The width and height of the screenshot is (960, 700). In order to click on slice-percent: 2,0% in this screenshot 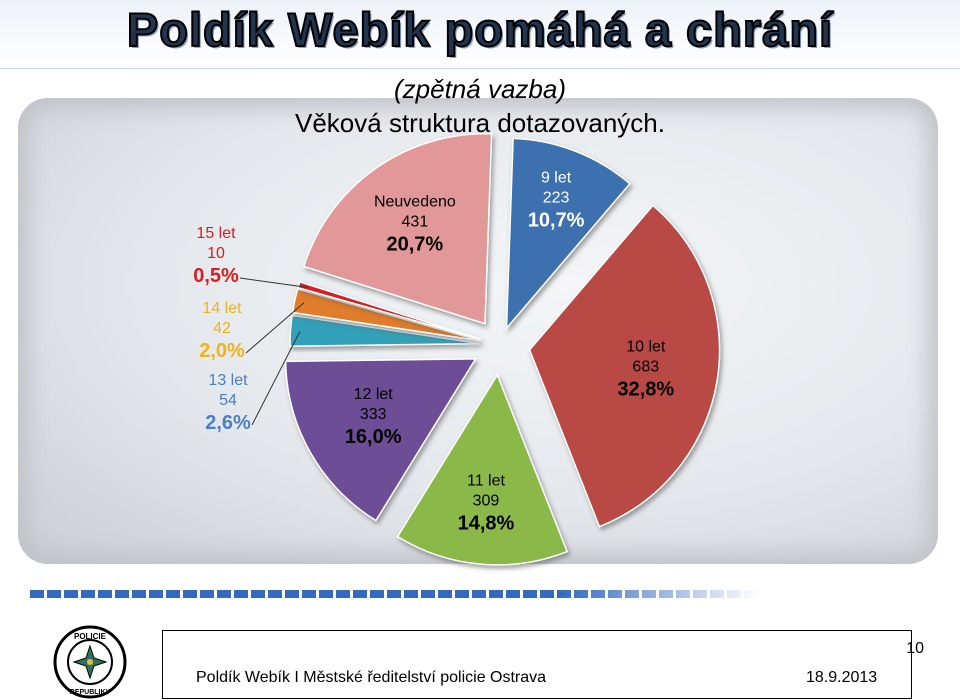, I will do `click(222, 351)`.